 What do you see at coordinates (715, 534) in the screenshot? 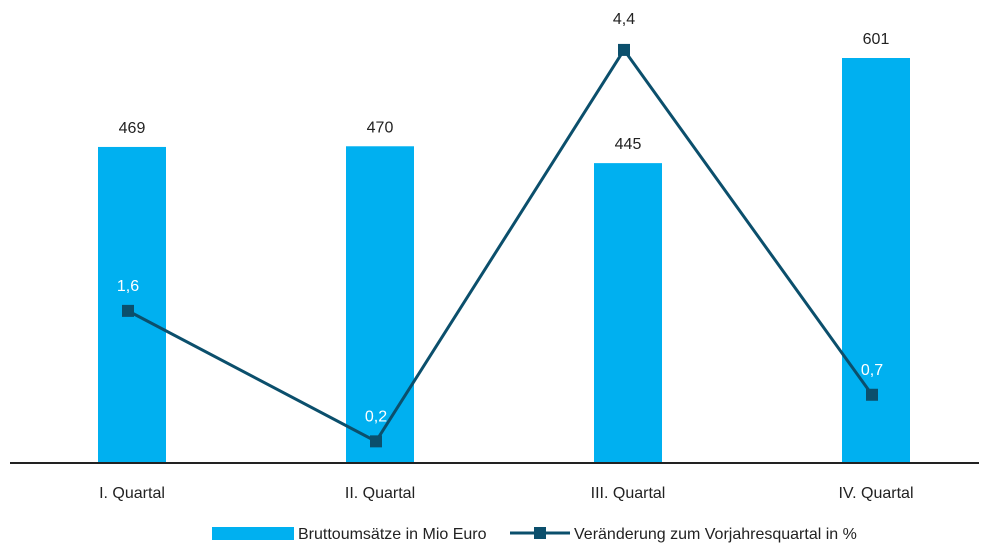
I see `legend-label-line: Veränderung zum Vorjahresquartal in %` at bounding box center [715, 534].